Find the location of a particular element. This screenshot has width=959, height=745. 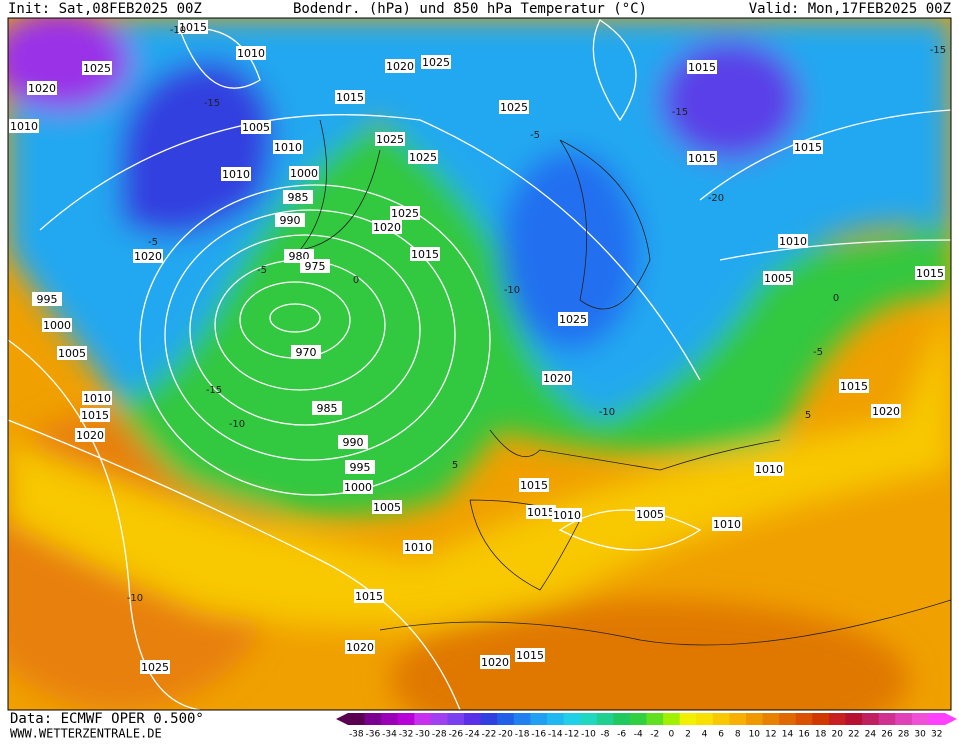

colorbar-label: 2 is located at coordinates (688, 735).